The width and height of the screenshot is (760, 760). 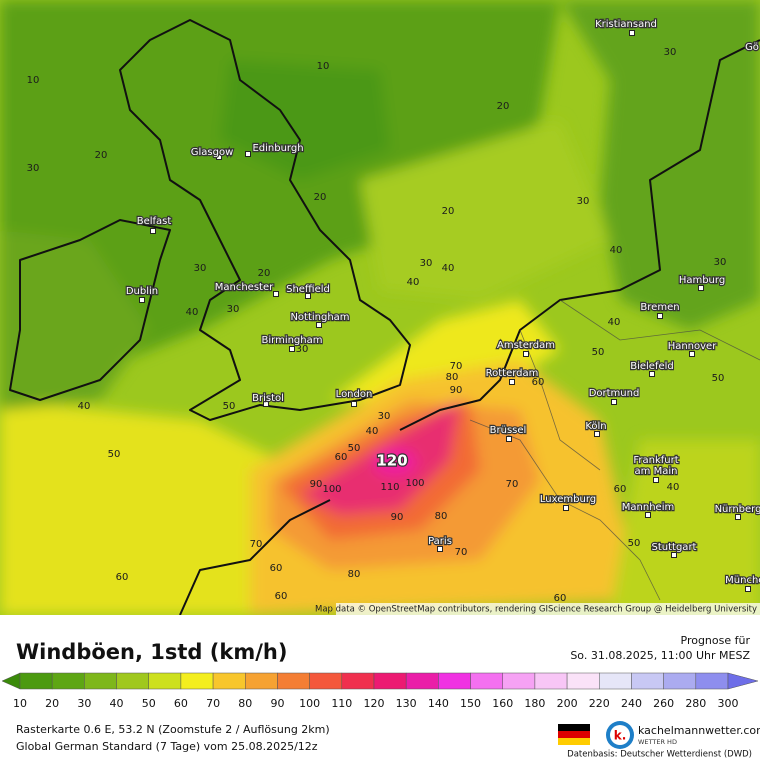 What do you see at coordinates (674, 547) in the screenshot?
I see `city-label: Stuttgart` at bounding box center [674, 547].